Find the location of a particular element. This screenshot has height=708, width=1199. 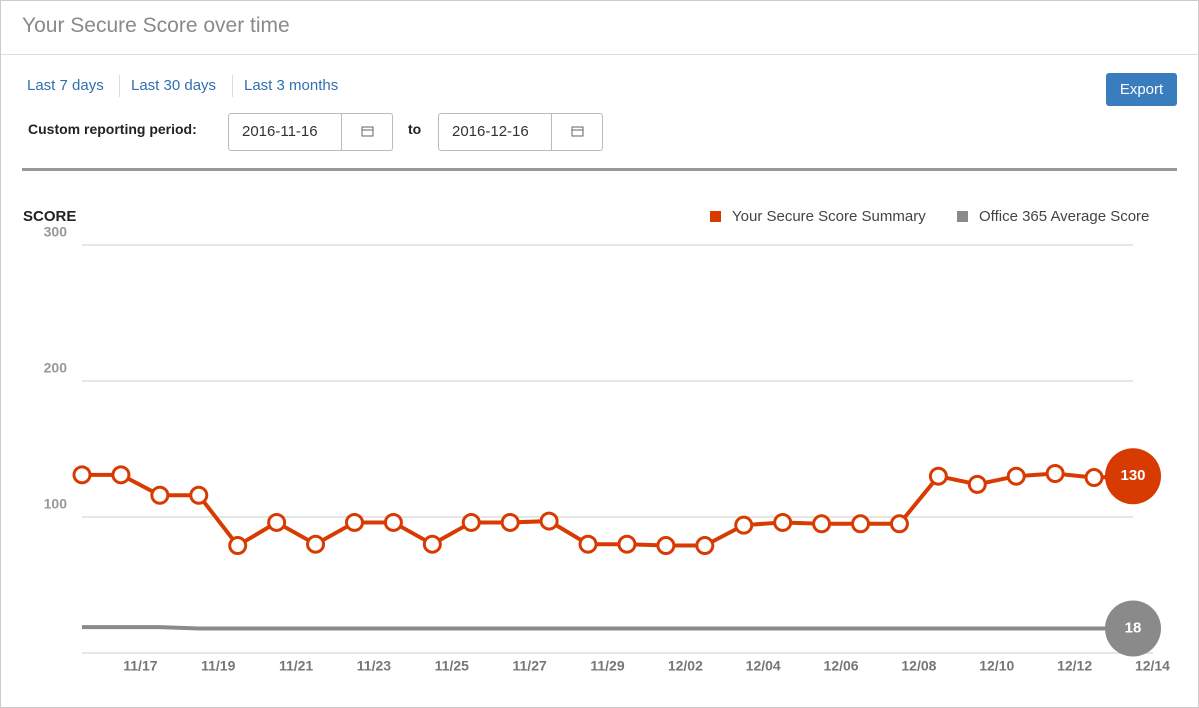

x-tick-label: 12/12 is located at coordinates (1074, 666).